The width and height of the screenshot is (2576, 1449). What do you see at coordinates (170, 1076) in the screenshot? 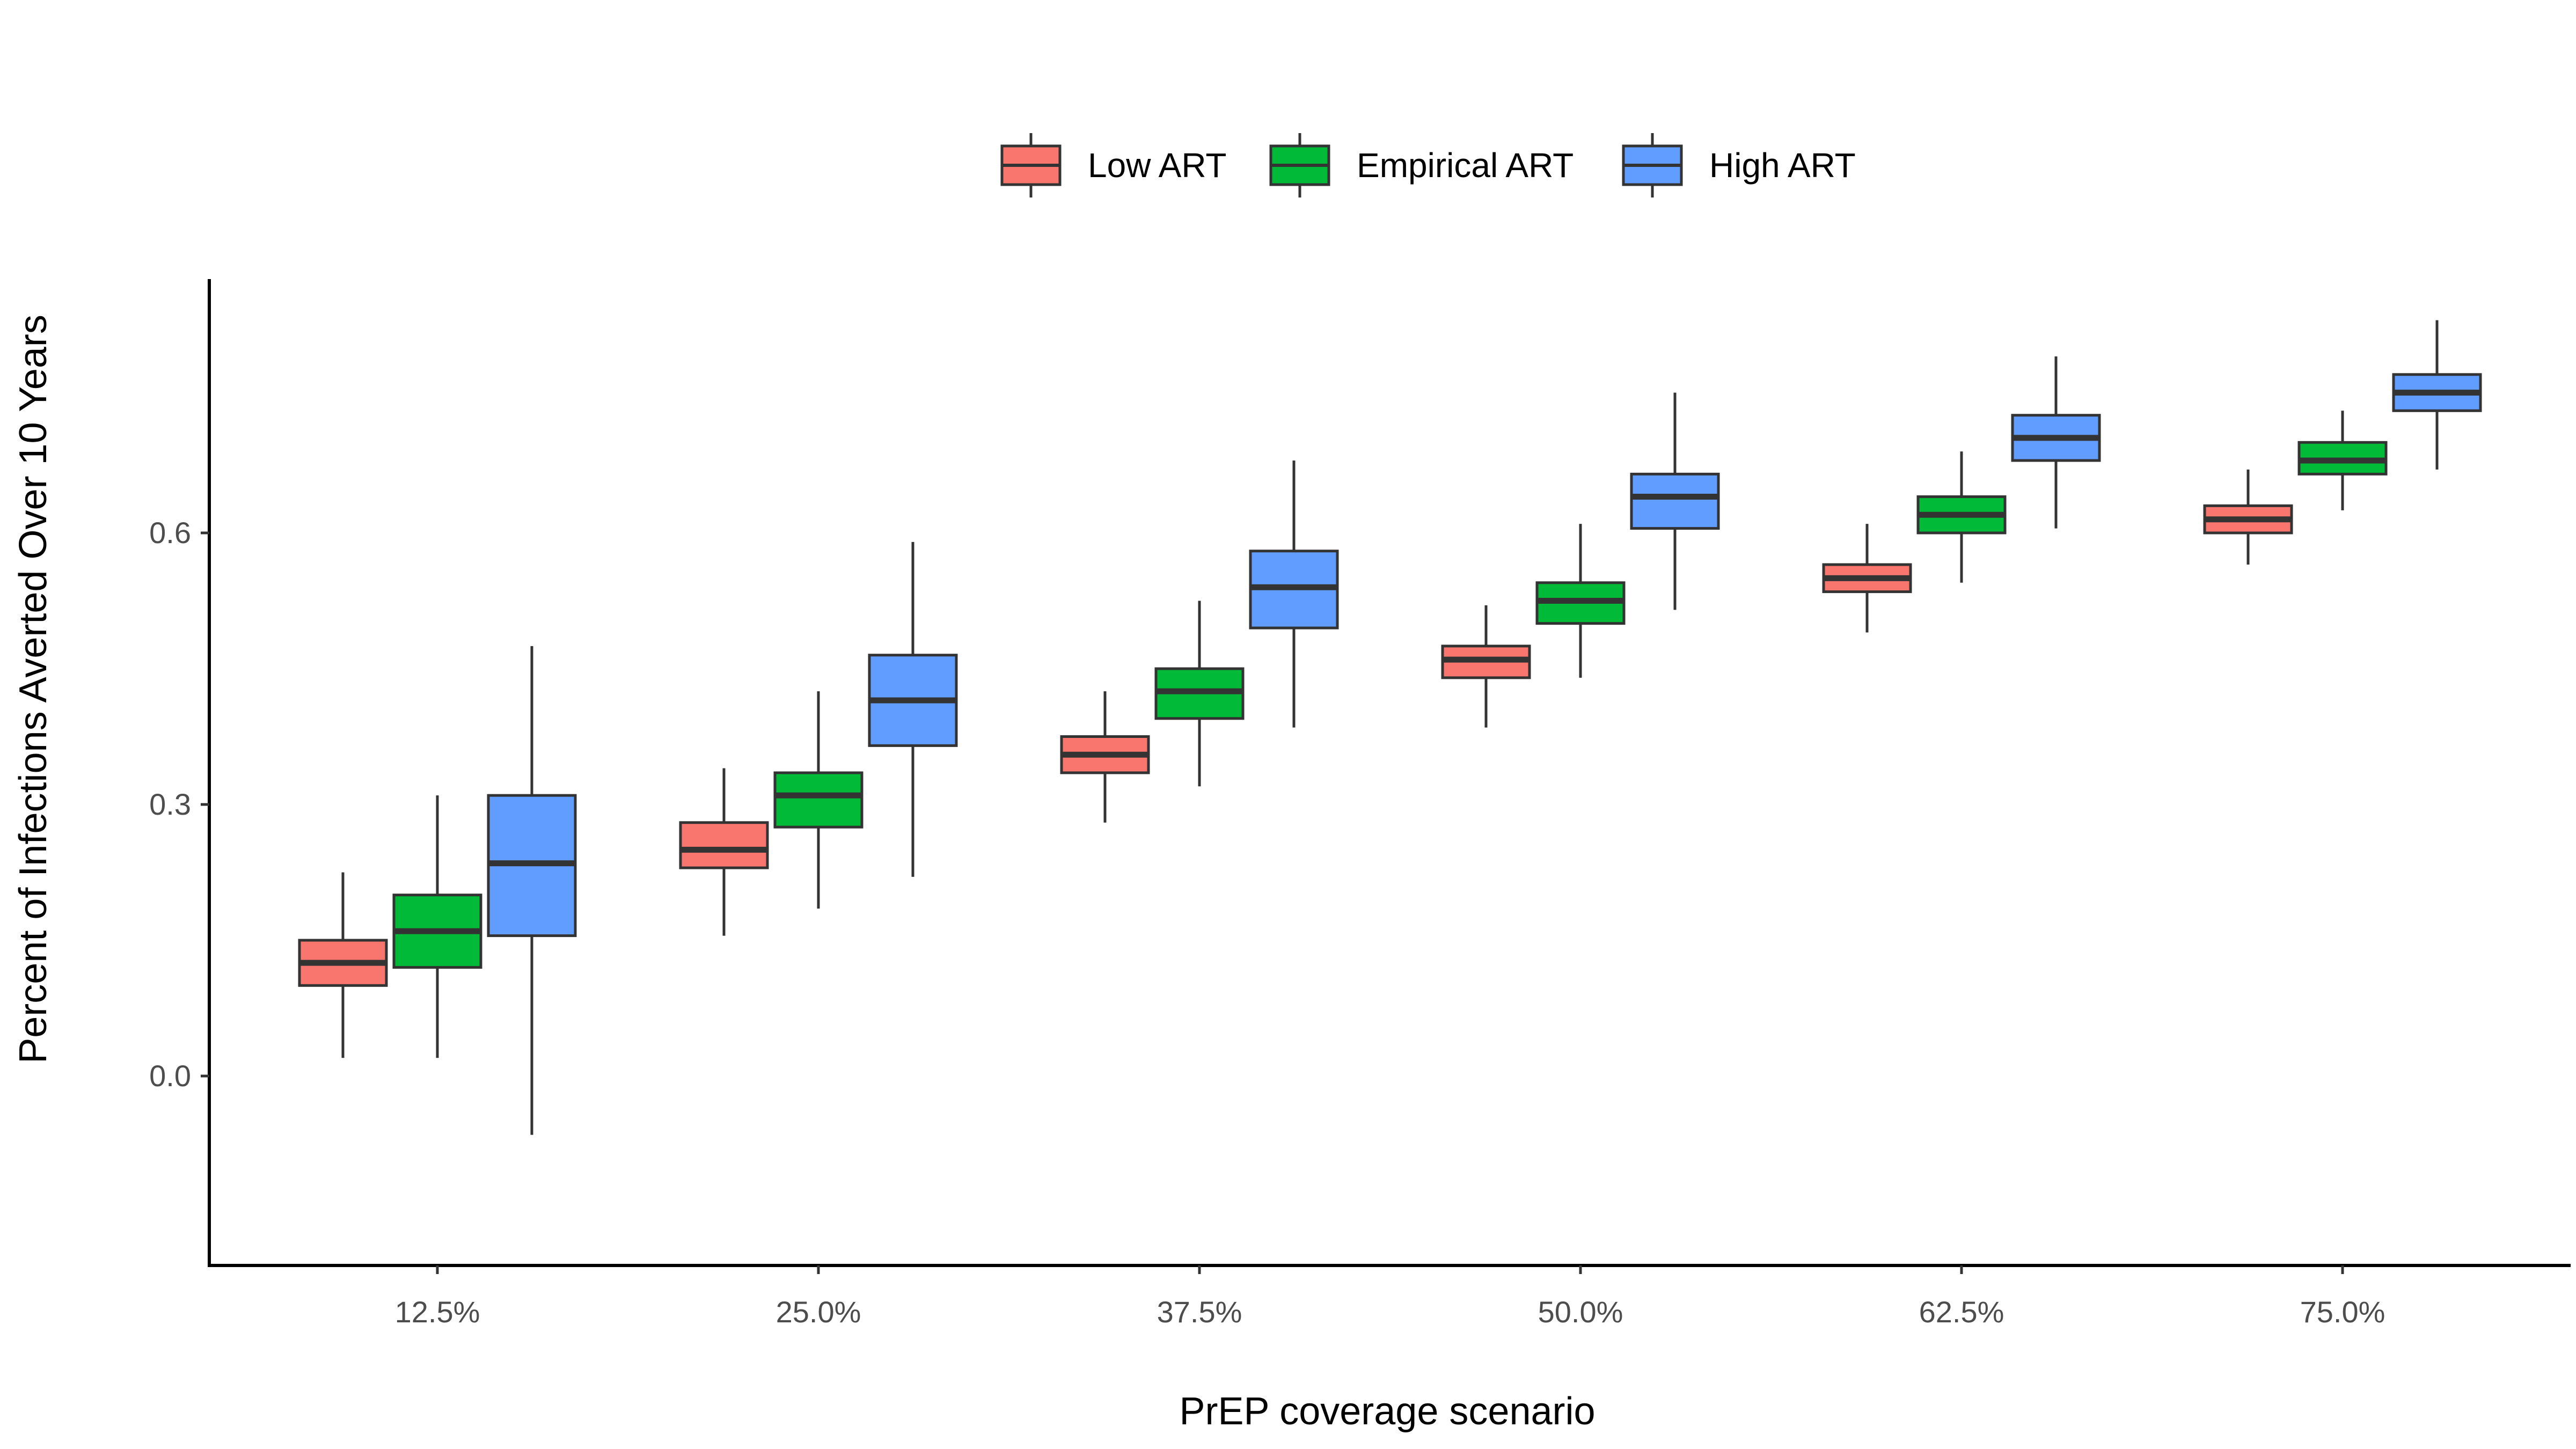
I see `y-tick-label: 0.0` at bounding box center [170, 1076].